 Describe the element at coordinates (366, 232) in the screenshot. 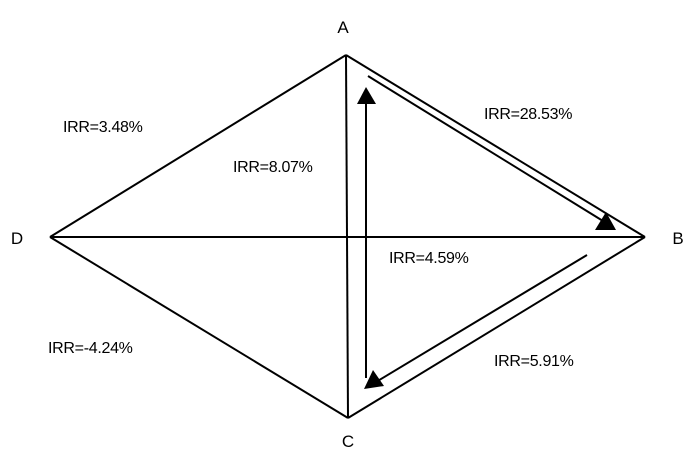

I see `flow-c-to-a-arrow` at that location.